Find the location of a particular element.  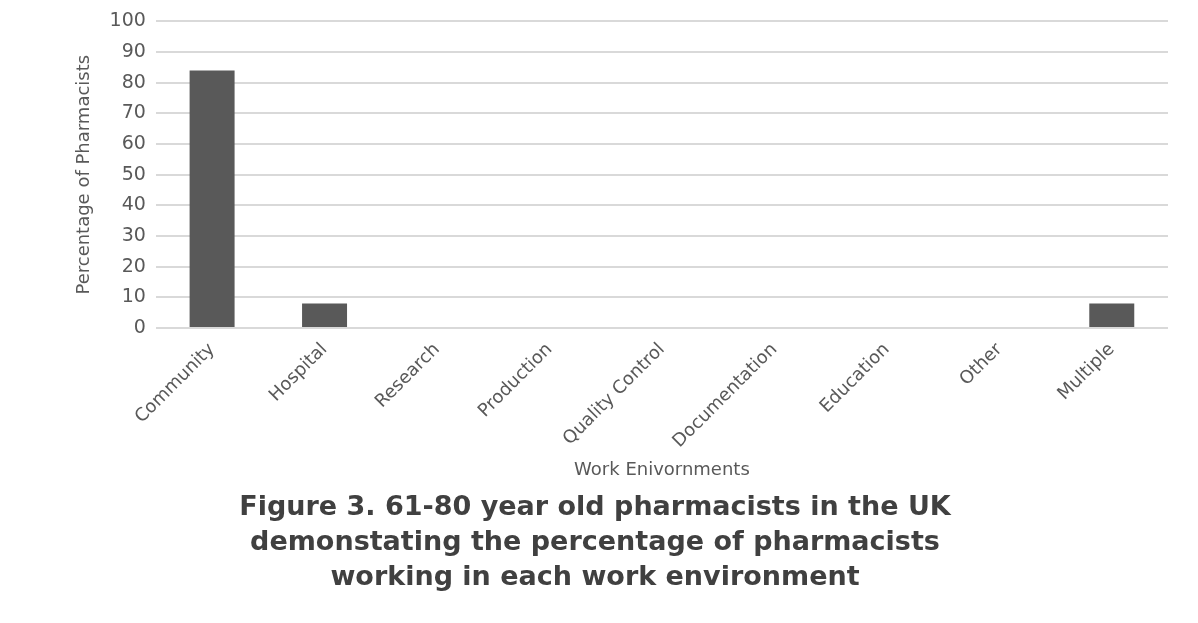

y-tick-label: 0 is located at coordinates (139, 325).